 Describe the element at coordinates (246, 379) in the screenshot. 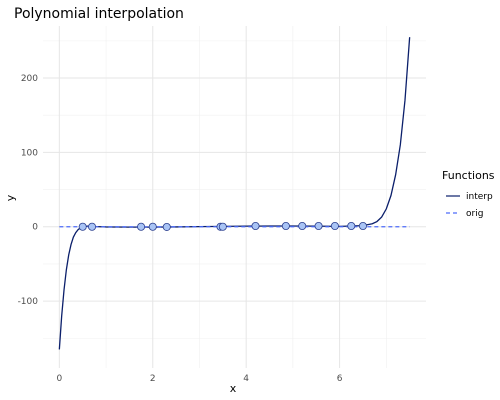

I see `x-tick-label: 4` at that location.